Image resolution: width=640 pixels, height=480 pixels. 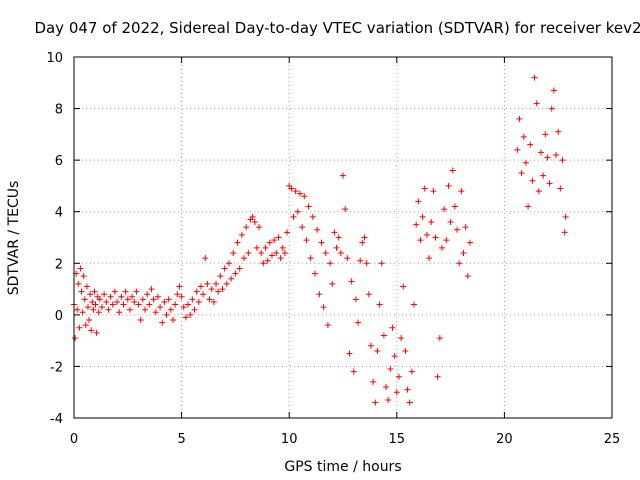 What do you see at coordinates (397, 439) in the screenshot?
I see `x-tick-label: 15` at bounding box center [397, 439].